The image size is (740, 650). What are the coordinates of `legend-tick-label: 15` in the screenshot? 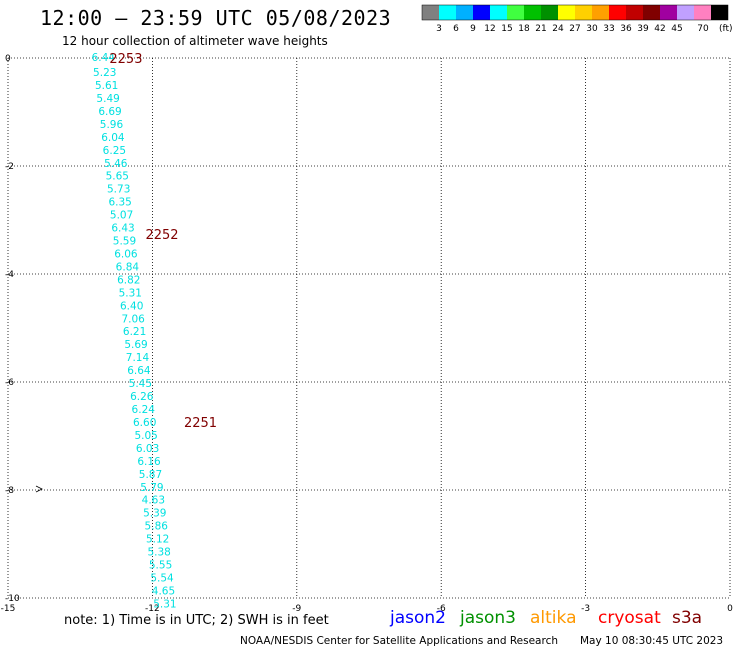 It's located at (506, 29).